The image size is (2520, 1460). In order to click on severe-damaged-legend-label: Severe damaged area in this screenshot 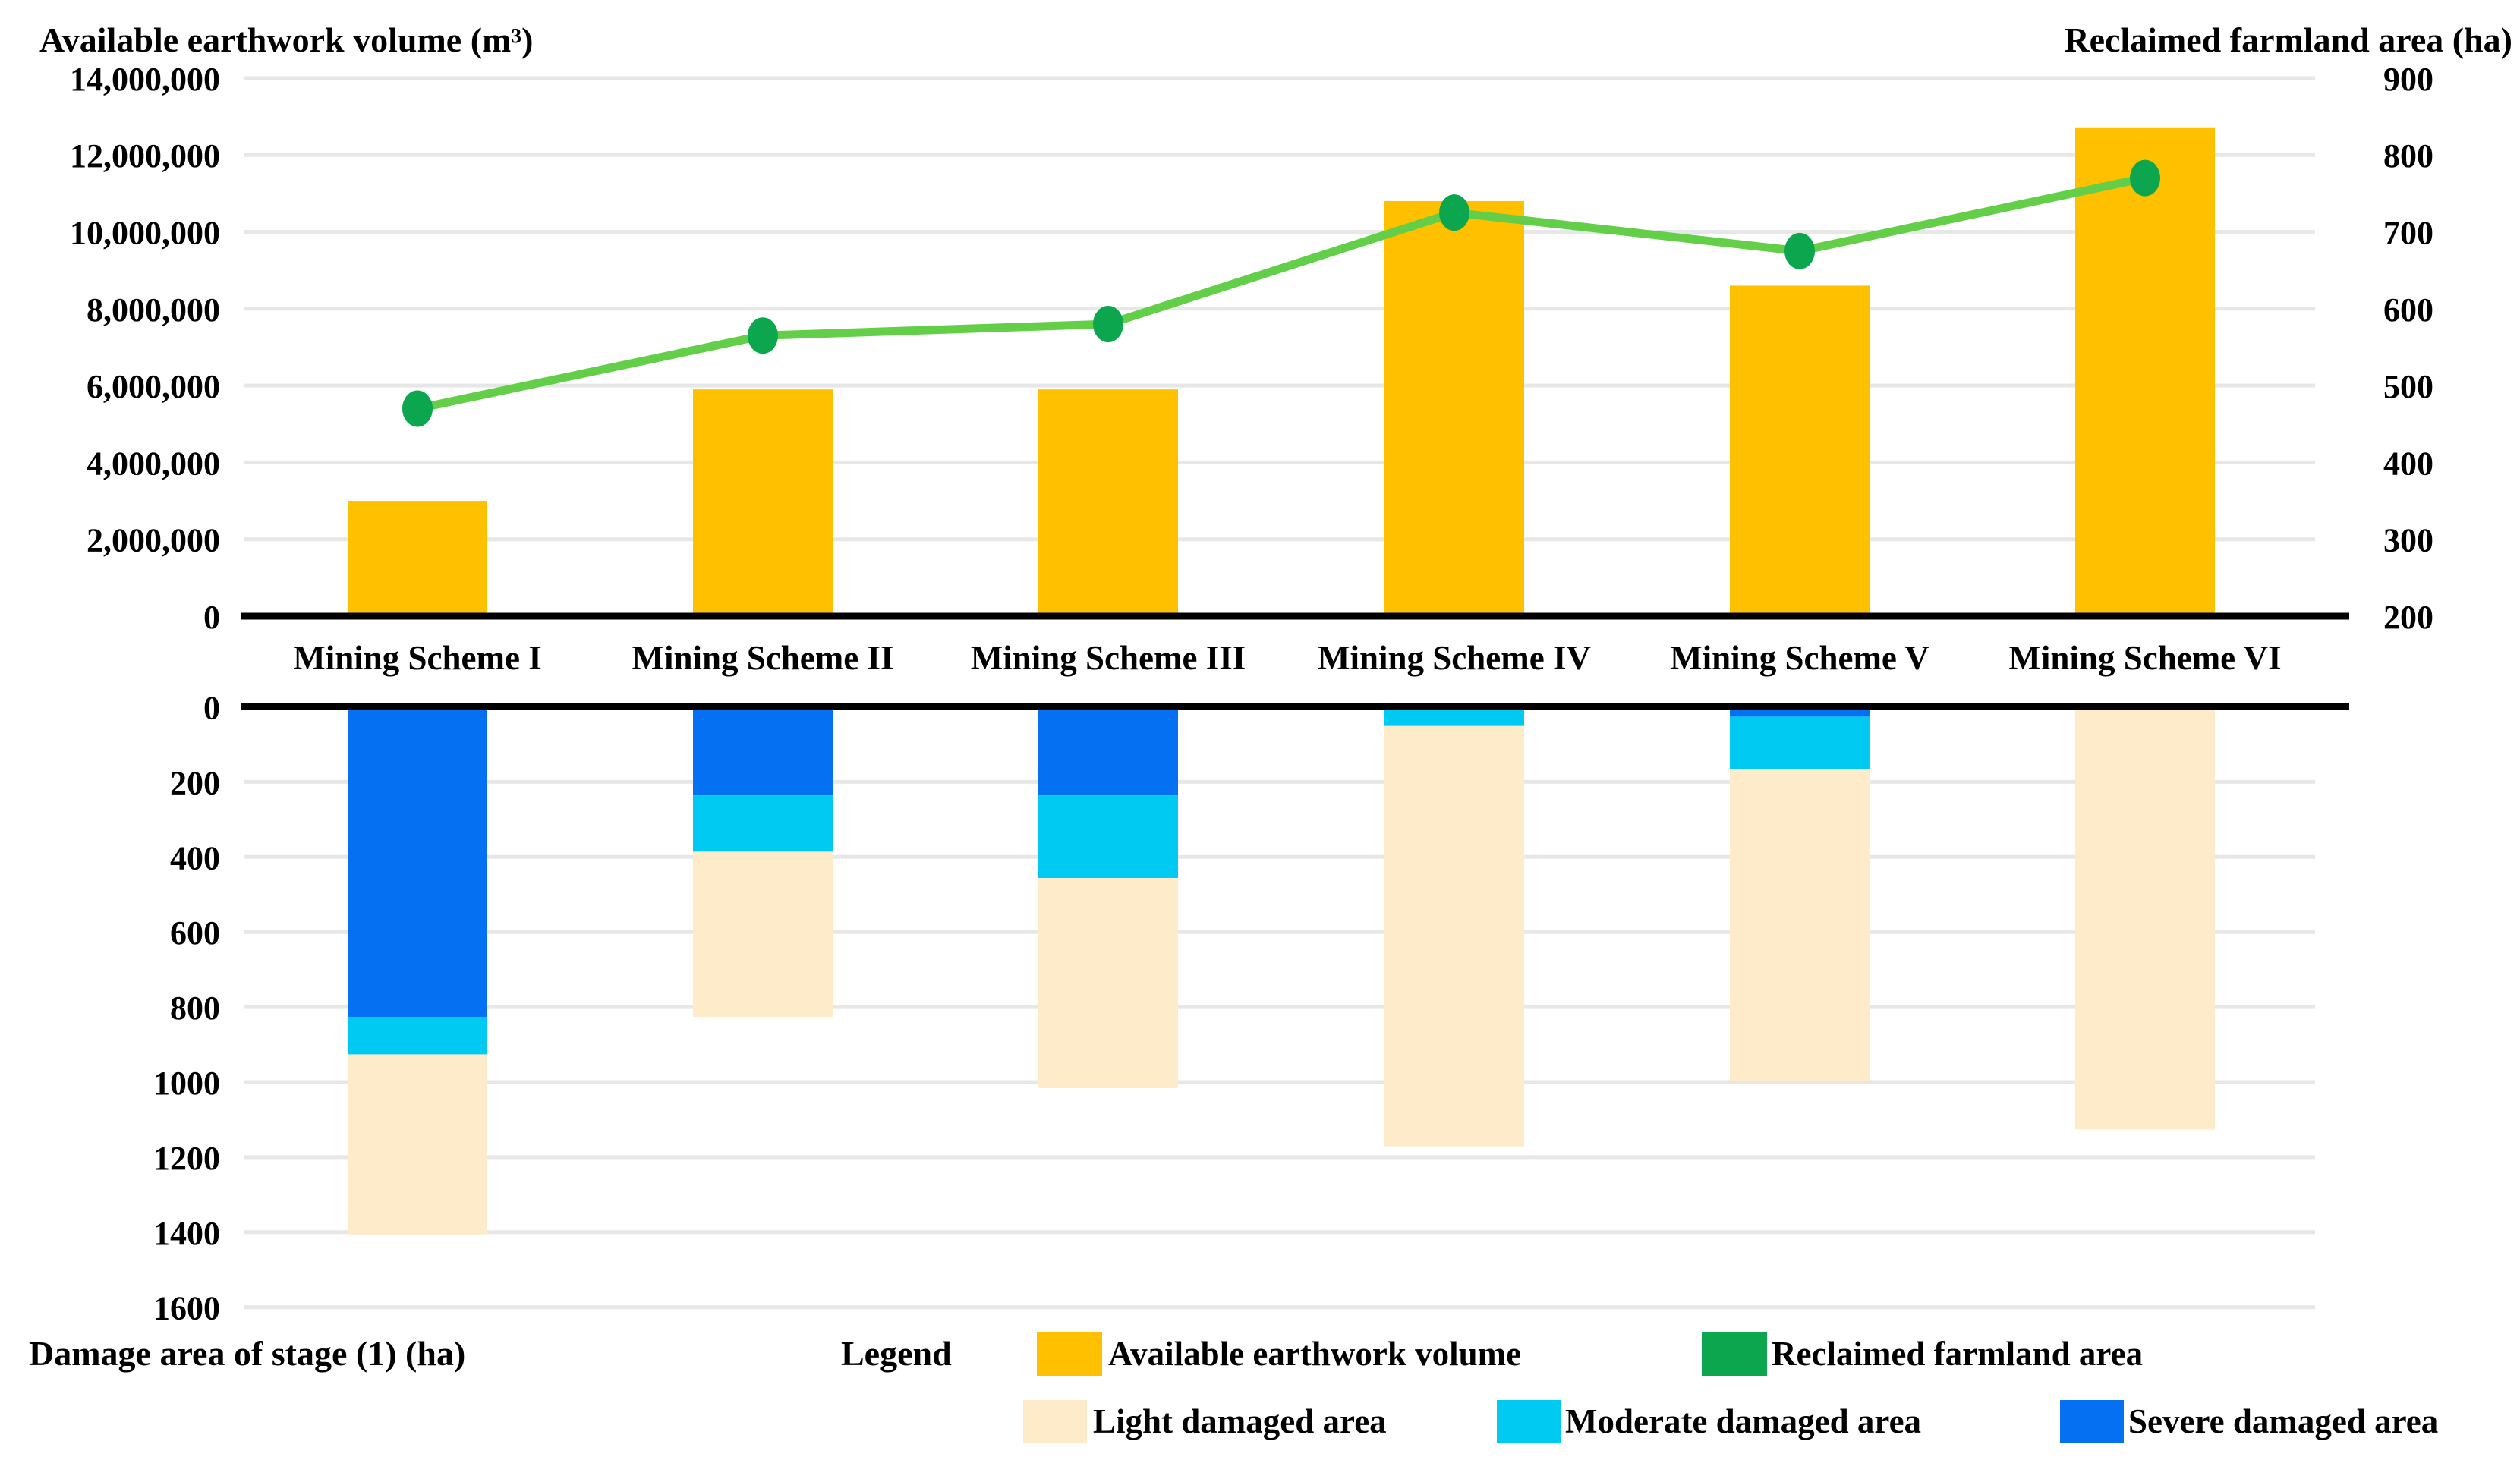, I will do `click(2283, 1421)`.